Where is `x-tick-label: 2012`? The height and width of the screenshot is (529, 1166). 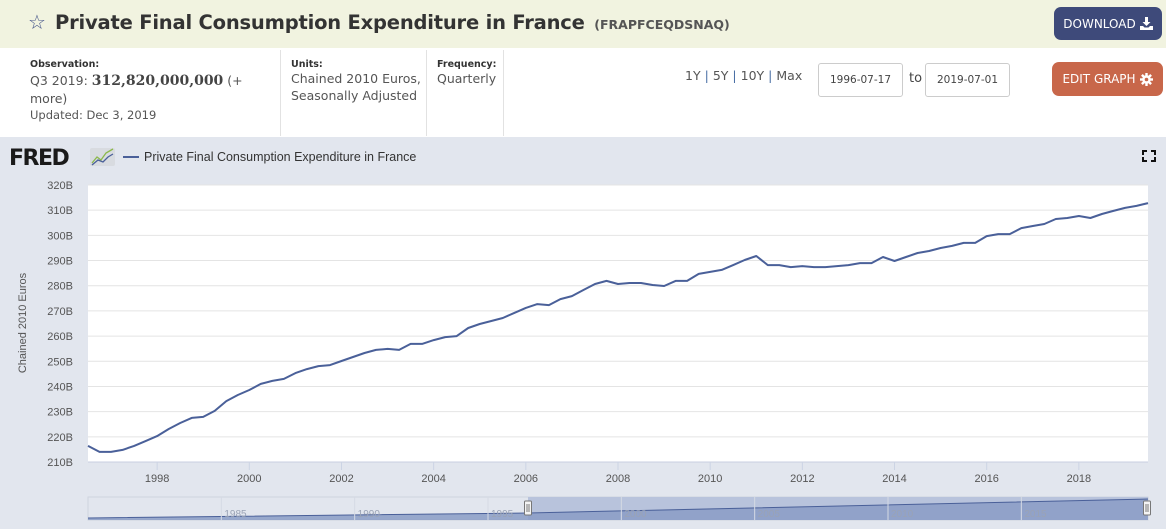 x-tick-label: 2012 is located at coordinates (802, 479).